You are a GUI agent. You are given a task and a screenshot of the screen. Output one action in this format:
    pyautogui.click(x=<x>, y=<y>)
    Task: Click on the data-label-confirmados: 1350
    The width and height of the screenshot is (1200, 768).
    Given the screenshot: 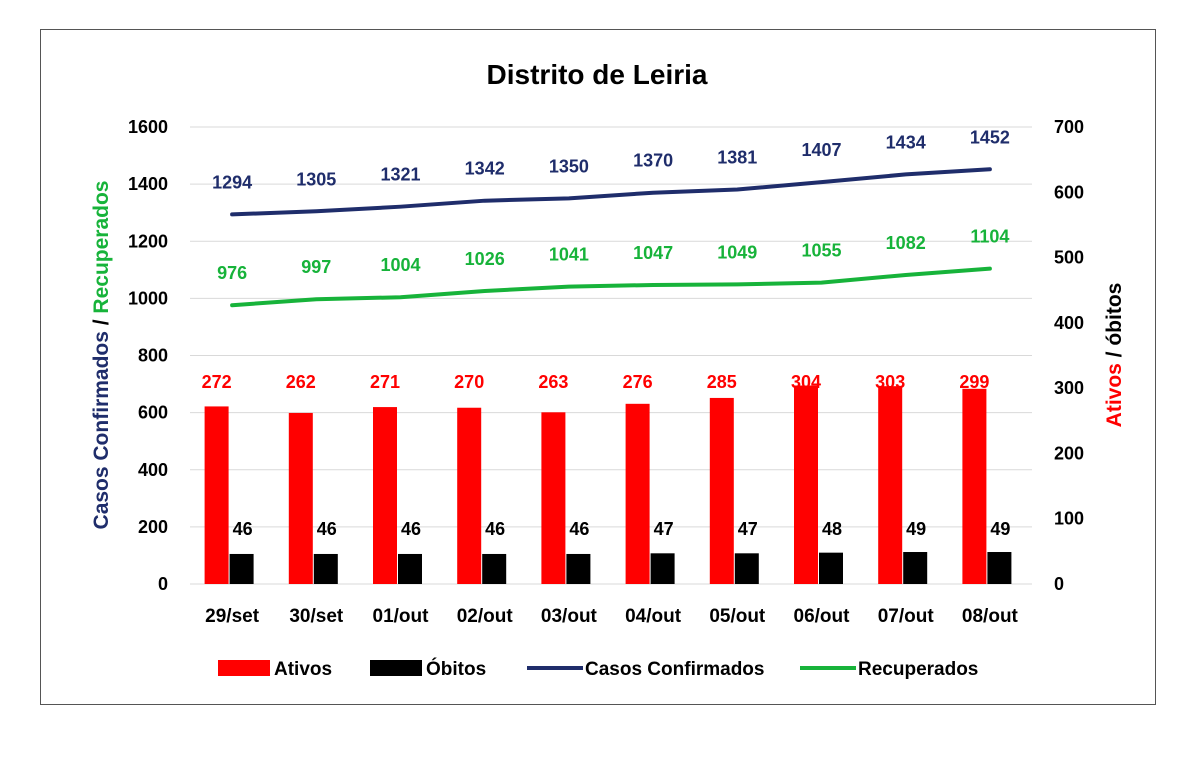 What is the action you would take?
    pyautogui.click(x=569, y=166)
    